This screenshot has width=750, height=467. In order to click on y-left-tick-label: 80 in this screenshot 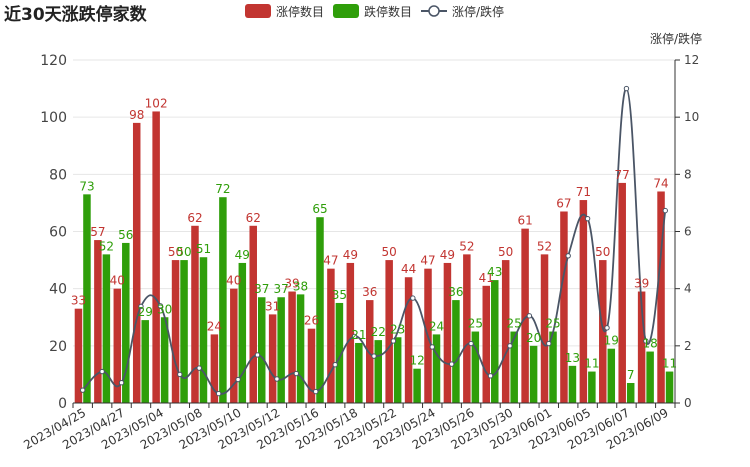, I will do `click(58, 175)`.